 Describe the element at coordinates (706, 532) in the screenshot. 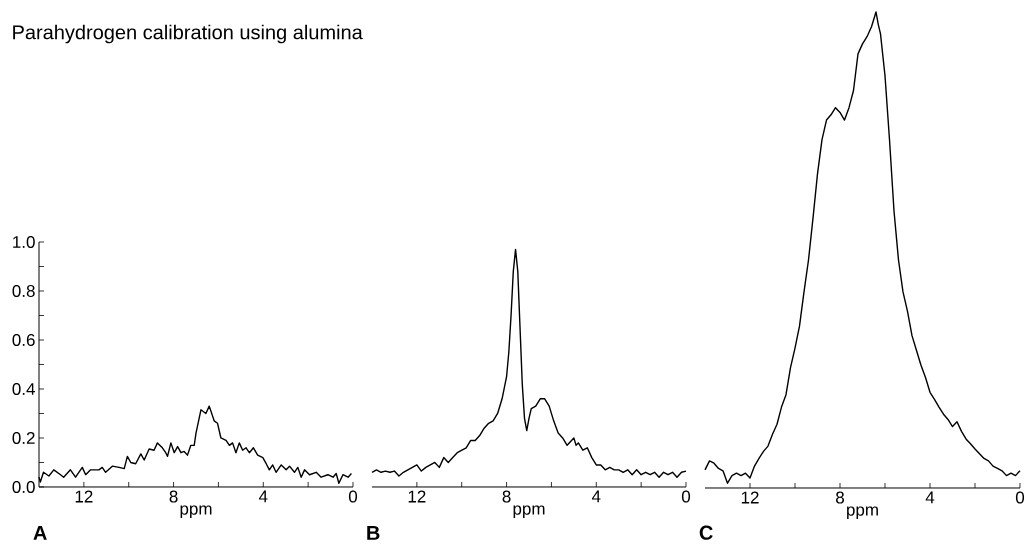

I see `text: C` at that location.